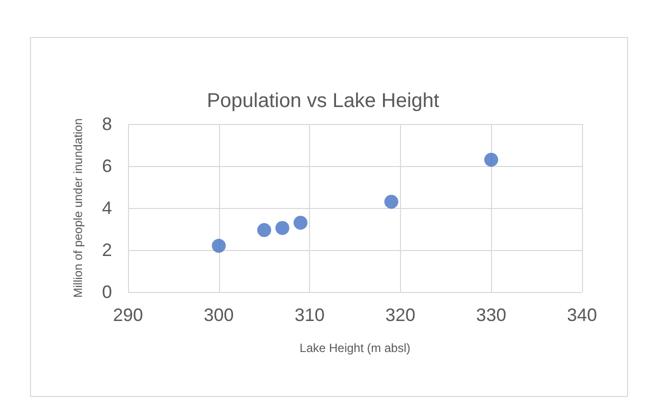 This screenshot has width=646, height=407. I want to click on x-tick-label: 330, so click(491, 315).